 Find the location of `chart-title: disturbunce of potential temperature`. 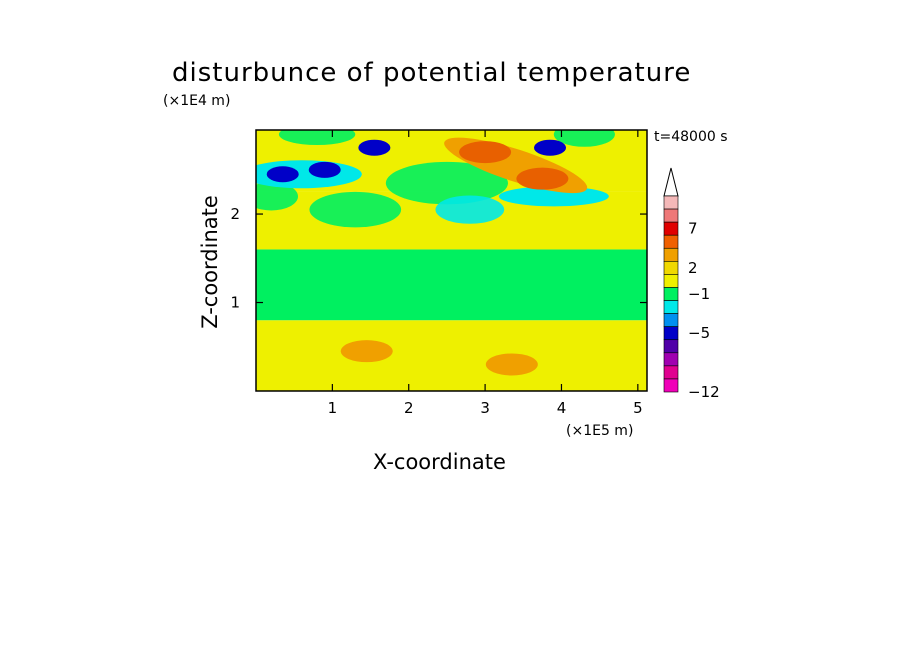

chart-title: disturbunce of potential temperature is located at coordinates (432, 73).